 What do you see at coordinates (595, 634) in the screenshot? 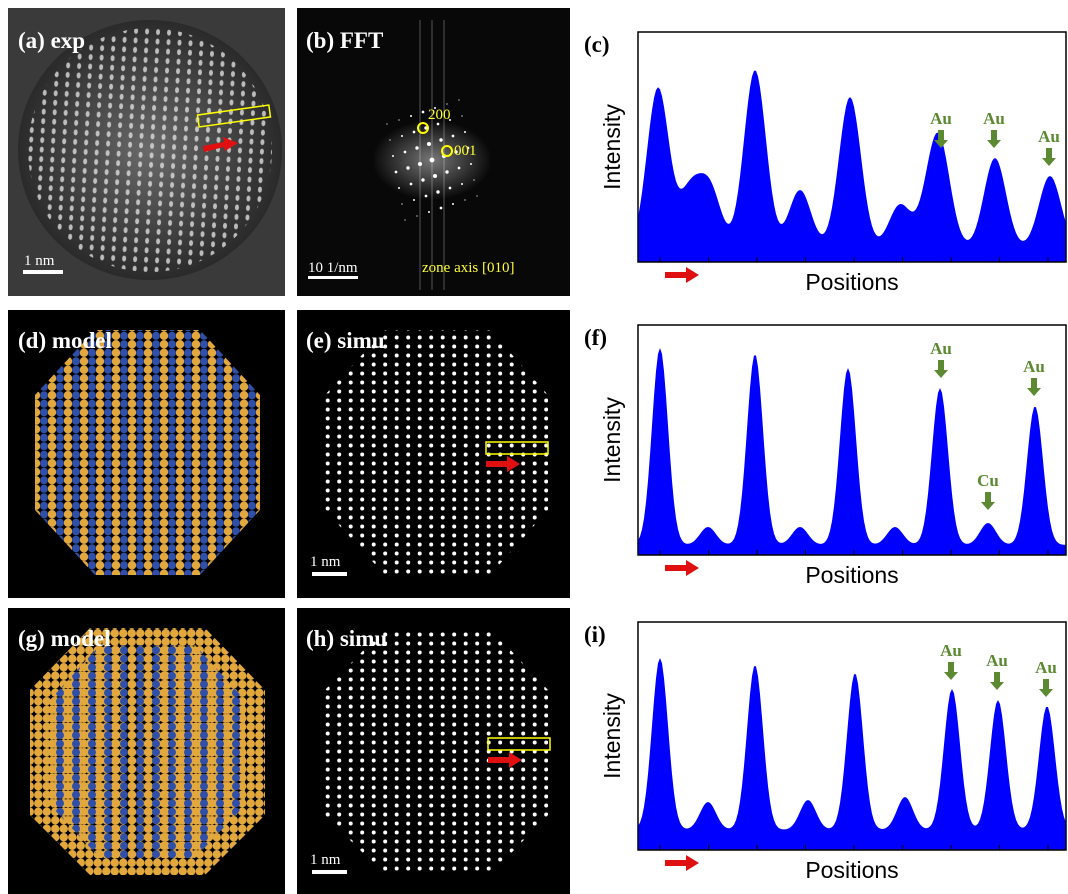
I see `panel-label: (i)` at bounding box center [595, 634].